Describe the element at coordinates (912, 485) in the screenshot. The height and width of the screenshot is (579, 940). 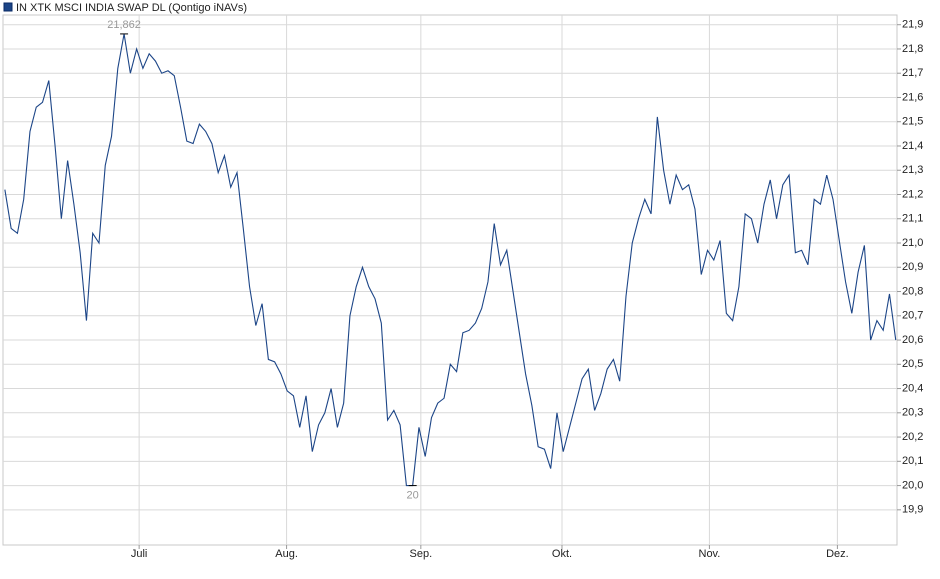
I see `y-tick-label: 20,0` at that location.